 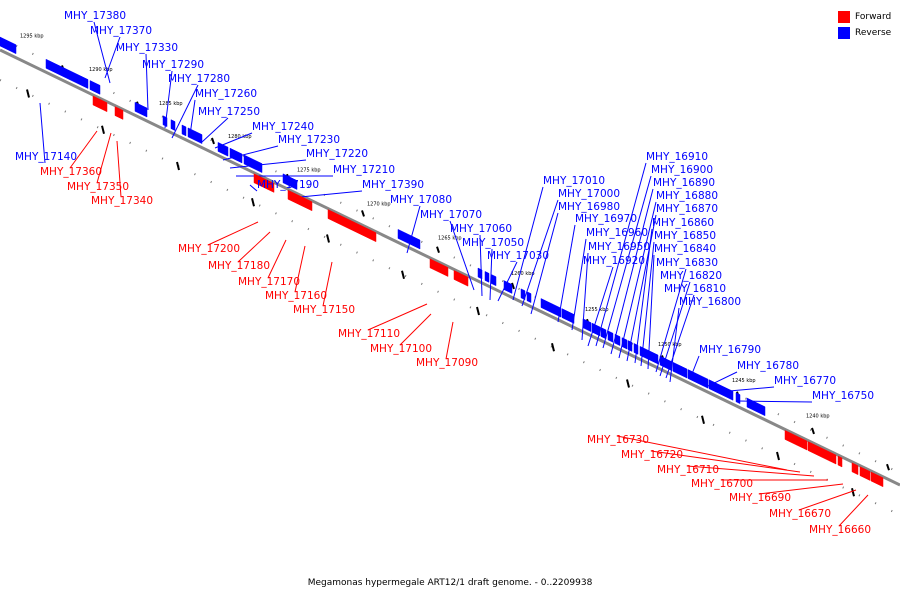 I want to click on gene-label: MHY_16670, so click(x=800, y=514).